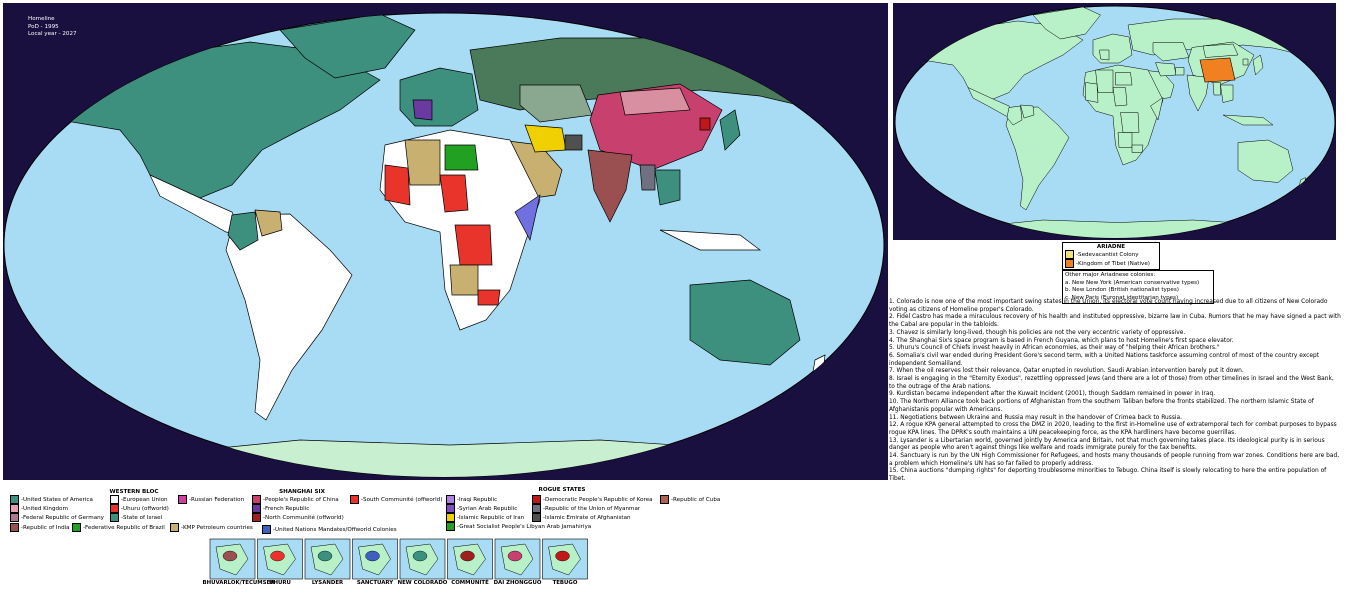  I want to click on world-label: COMMUNITÉ, so click(470, 583).